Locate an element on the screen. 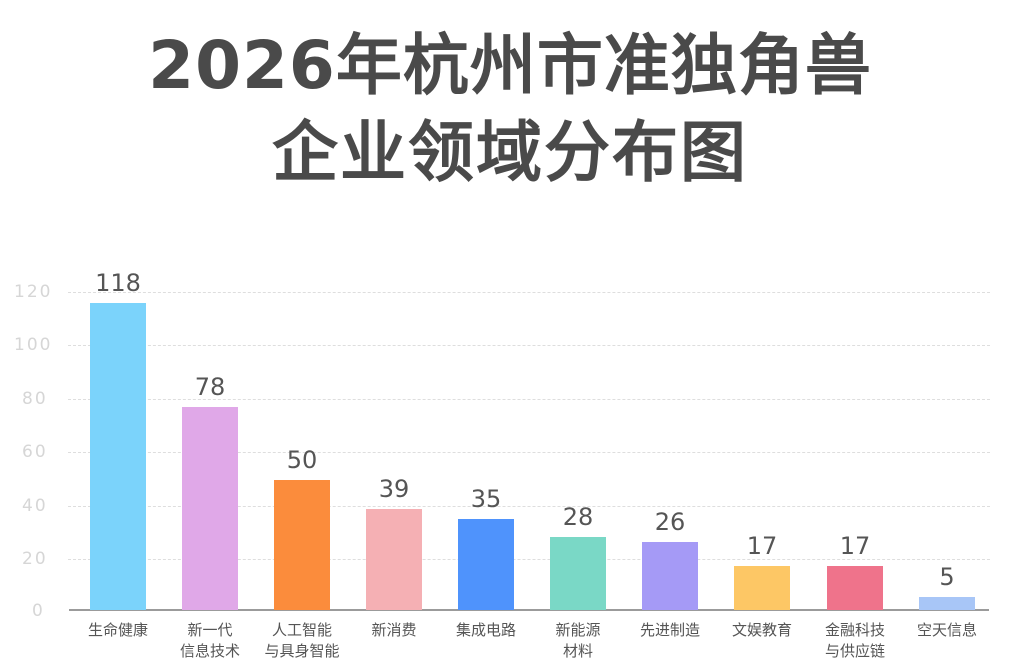 This screenshot has height=671, width=1020. value-label: 50 is located at coordinates (302, 460).